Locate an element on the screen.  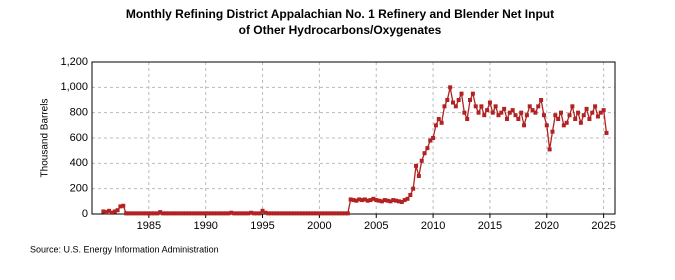
x-tick-label: 2015 is located at coordinates (490, 226).